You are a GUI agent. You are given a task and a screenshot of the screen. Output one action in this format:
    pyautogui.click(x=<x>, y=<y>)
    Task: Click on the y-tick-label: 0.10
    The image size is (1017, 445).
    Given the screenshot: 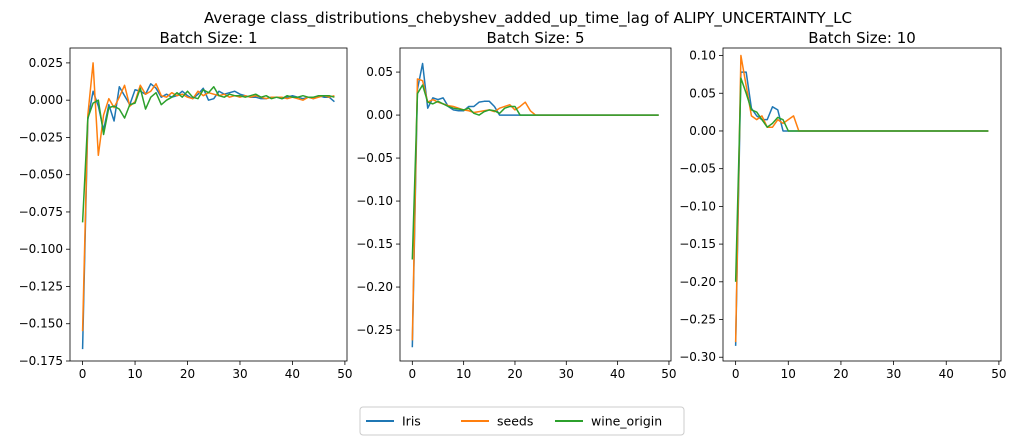 What is the action you would take?
    pyautogui.click(x=702, y=56)
    